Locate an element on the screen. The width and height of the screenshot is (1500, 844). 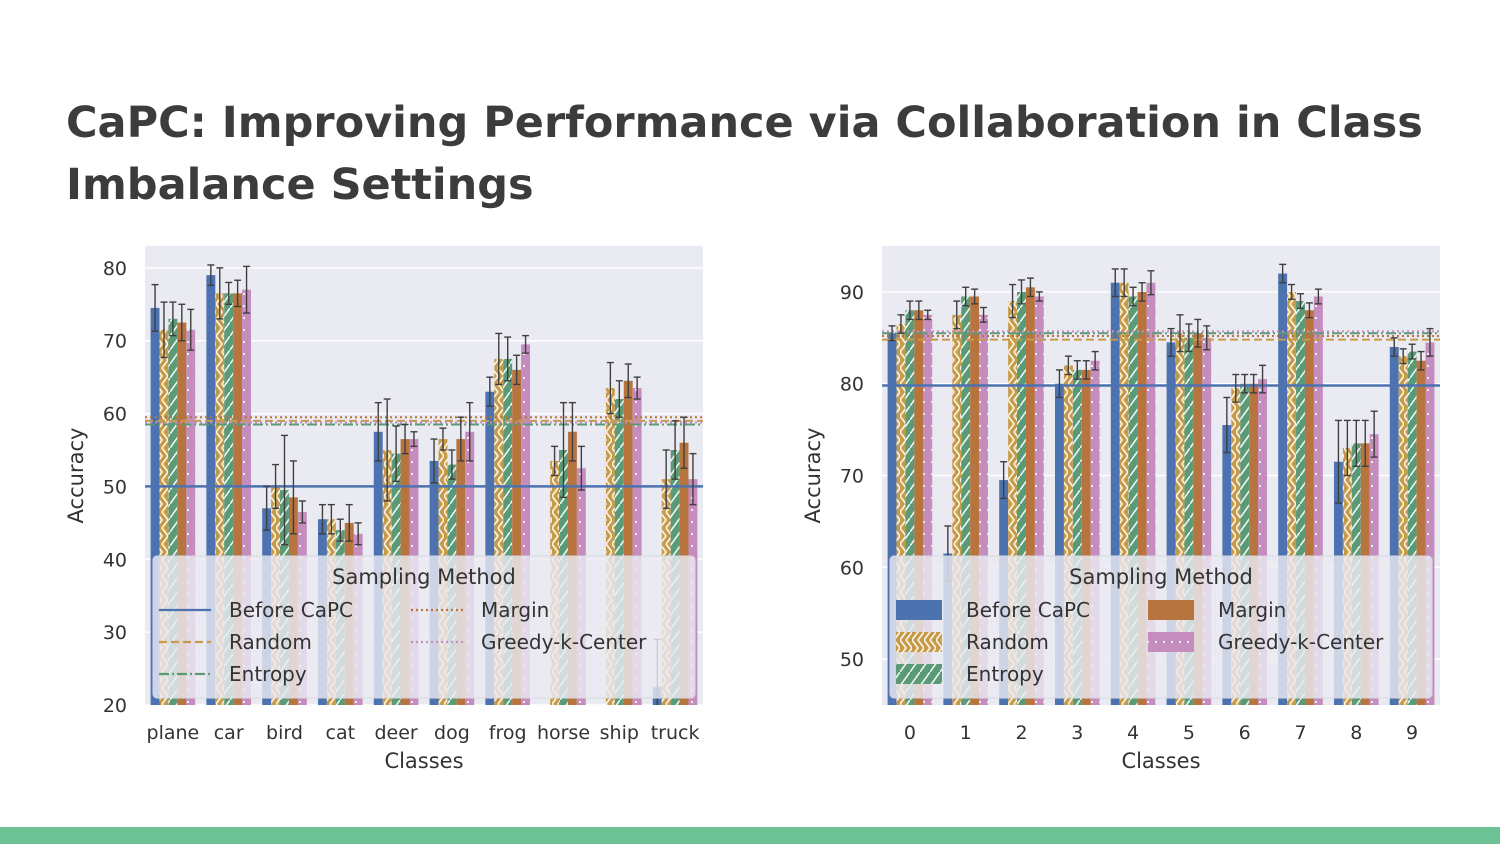
x-tick-label: 7 is located at coordinates (1300, 733).